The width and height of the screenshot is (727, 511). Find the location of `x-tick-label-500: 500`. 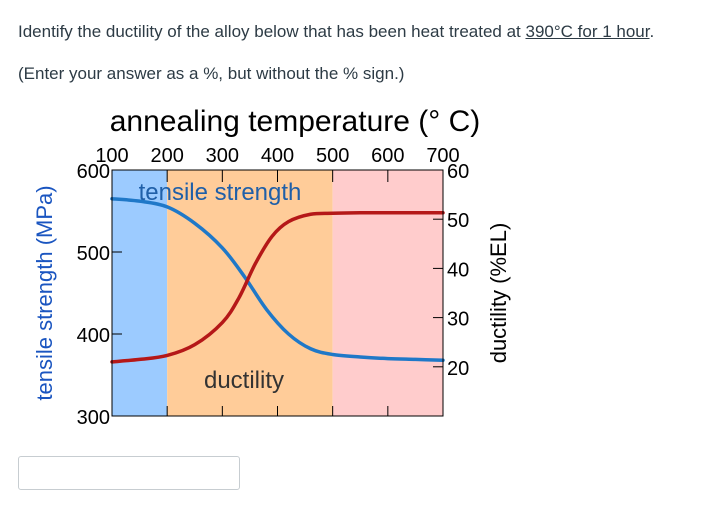

x-tick-label-500: 500 is located at coordinates (332, 156).